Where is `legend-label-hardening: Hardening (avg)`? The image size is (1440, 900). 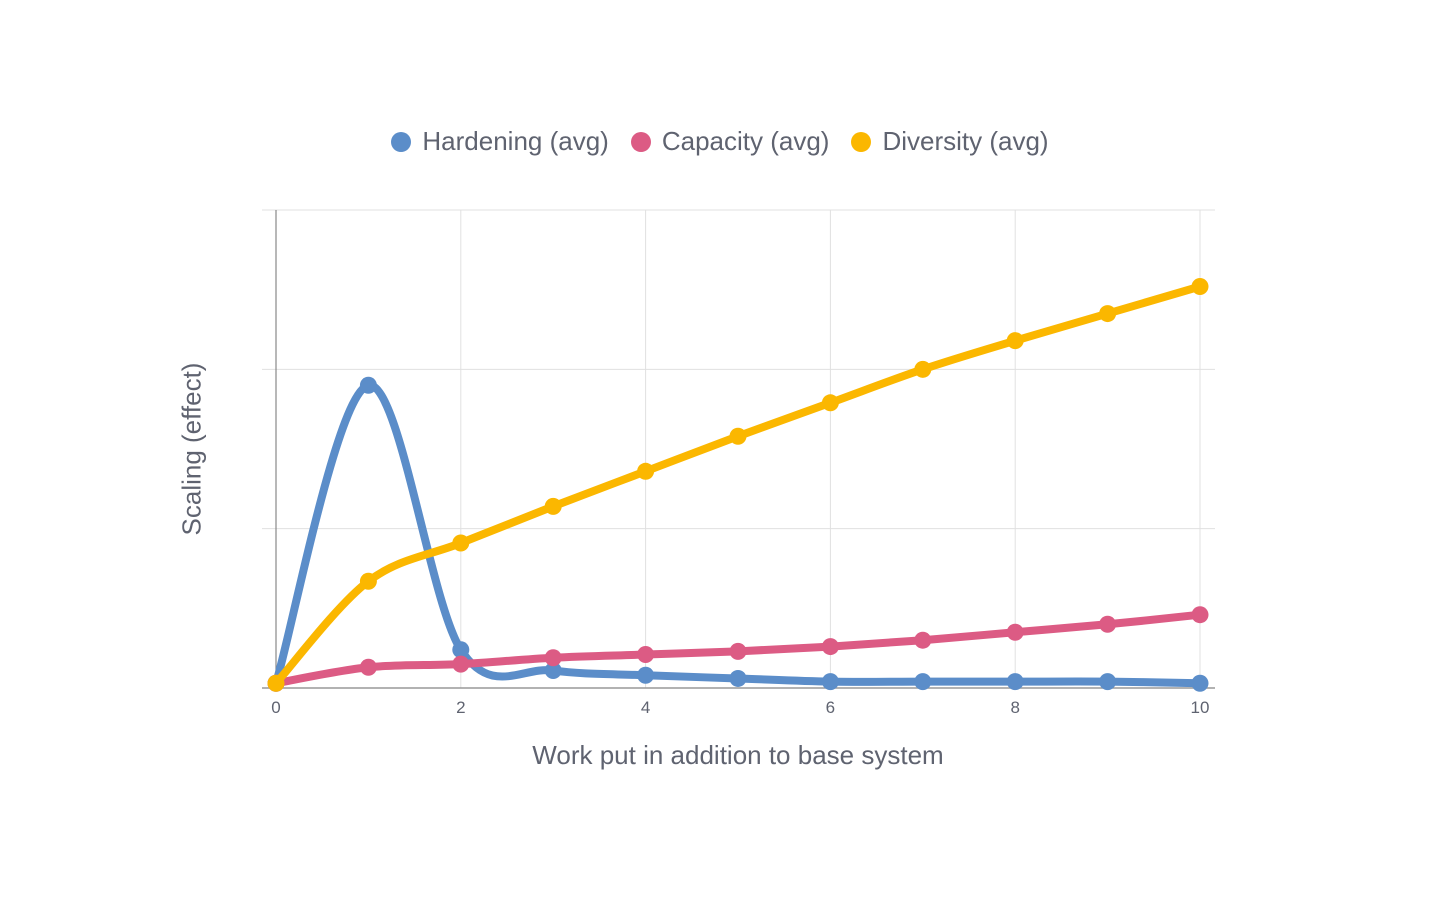 legend-label-hardening: Hardening (avg) is located at coordinates (515, 141).